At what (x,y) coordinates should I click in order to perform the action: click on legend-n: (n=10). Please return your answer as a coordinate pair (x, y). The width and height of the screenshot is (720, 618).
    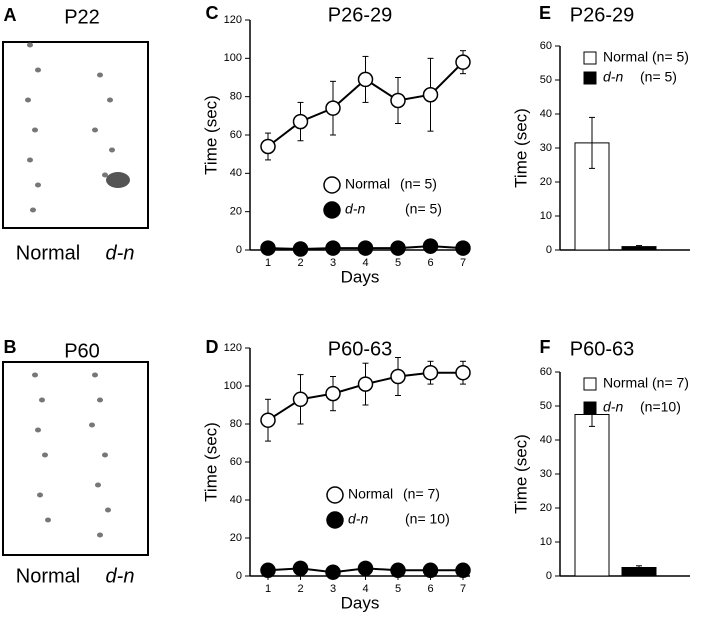
    Looking at the image, I should click on (660, 407).